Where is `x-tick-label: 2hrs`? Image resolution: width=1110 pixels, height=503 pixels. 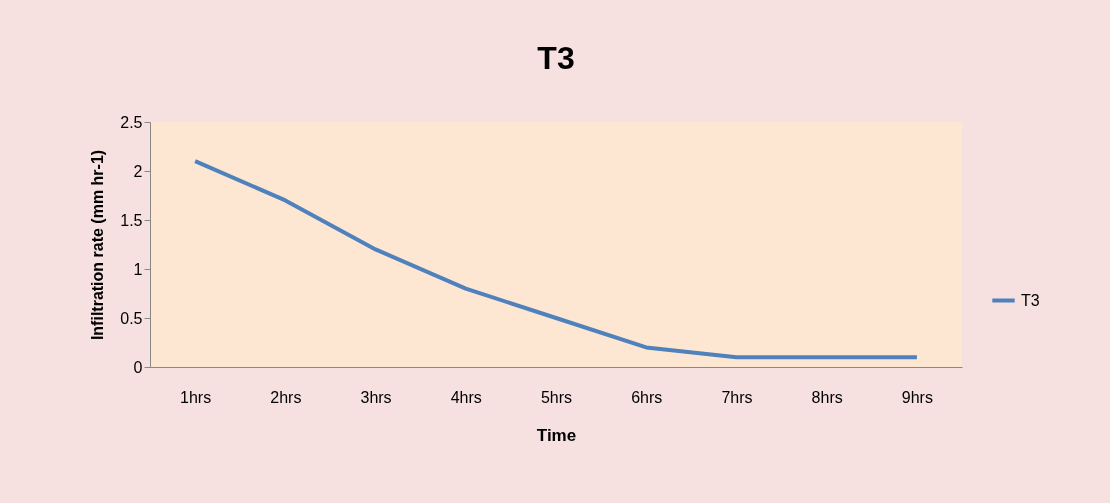 x-tick-label: 2hrs is located at coordinates (286, 397).